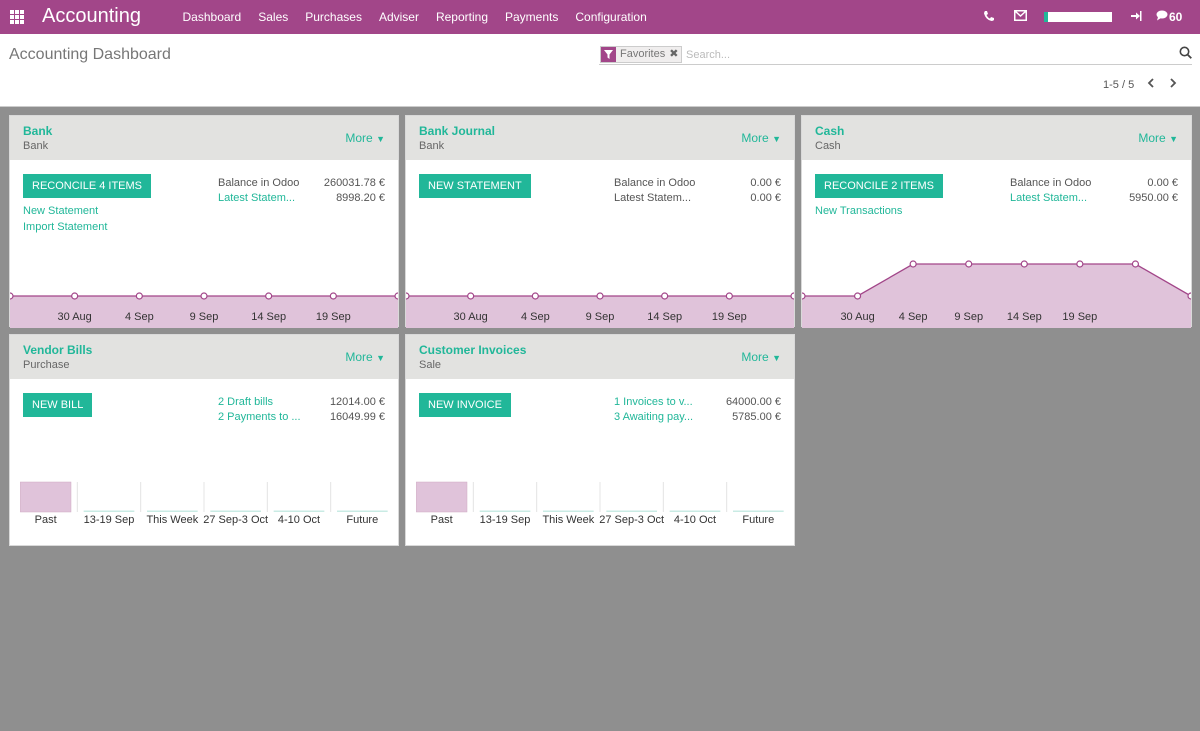 This screenshot has height=731, width=1200. I want to click on chat-icon, so click(1162, 17).